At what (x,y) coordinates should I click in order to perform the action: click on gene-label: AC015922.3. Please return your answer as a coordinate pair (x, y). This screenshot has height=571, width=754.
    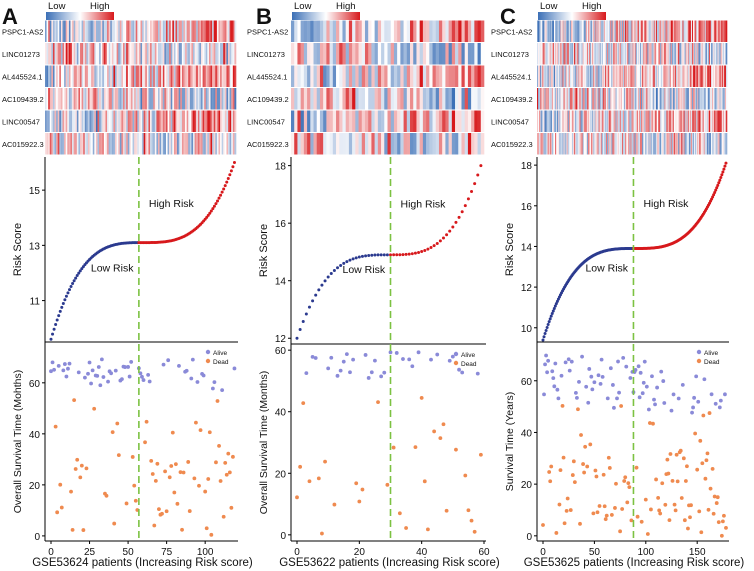
    Looking at the image, I should click on (268, 144).